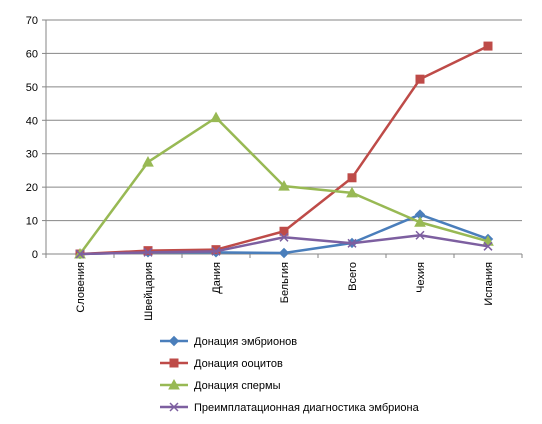 The width and height of the screenshot is (542, 424). I want to click on legend-item: Донация ооцитов, so click(221, 364).